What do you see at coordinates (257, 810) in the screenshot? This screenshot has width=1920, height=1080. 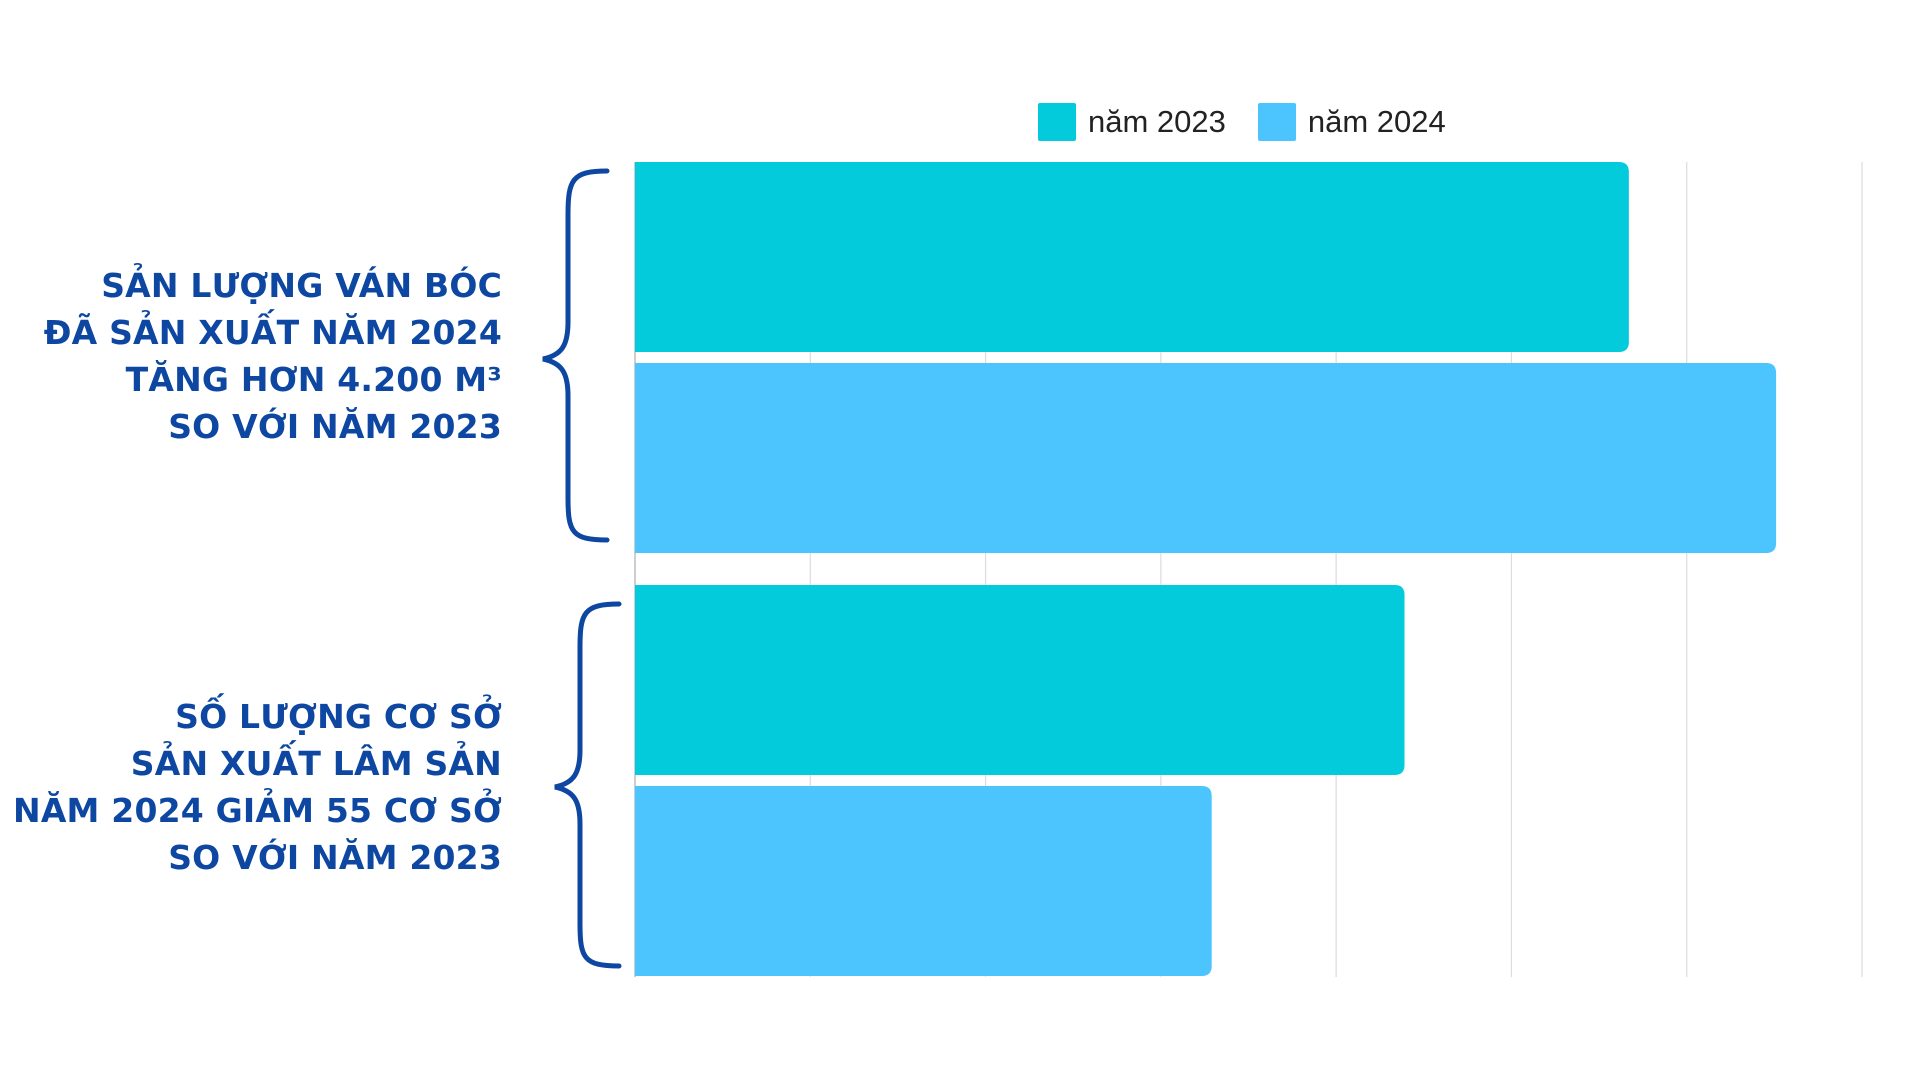 I see `category-2-line-3: NĂM 2024 GIẢM 55 CƠ SỞ` at bounding box center [257, 810].